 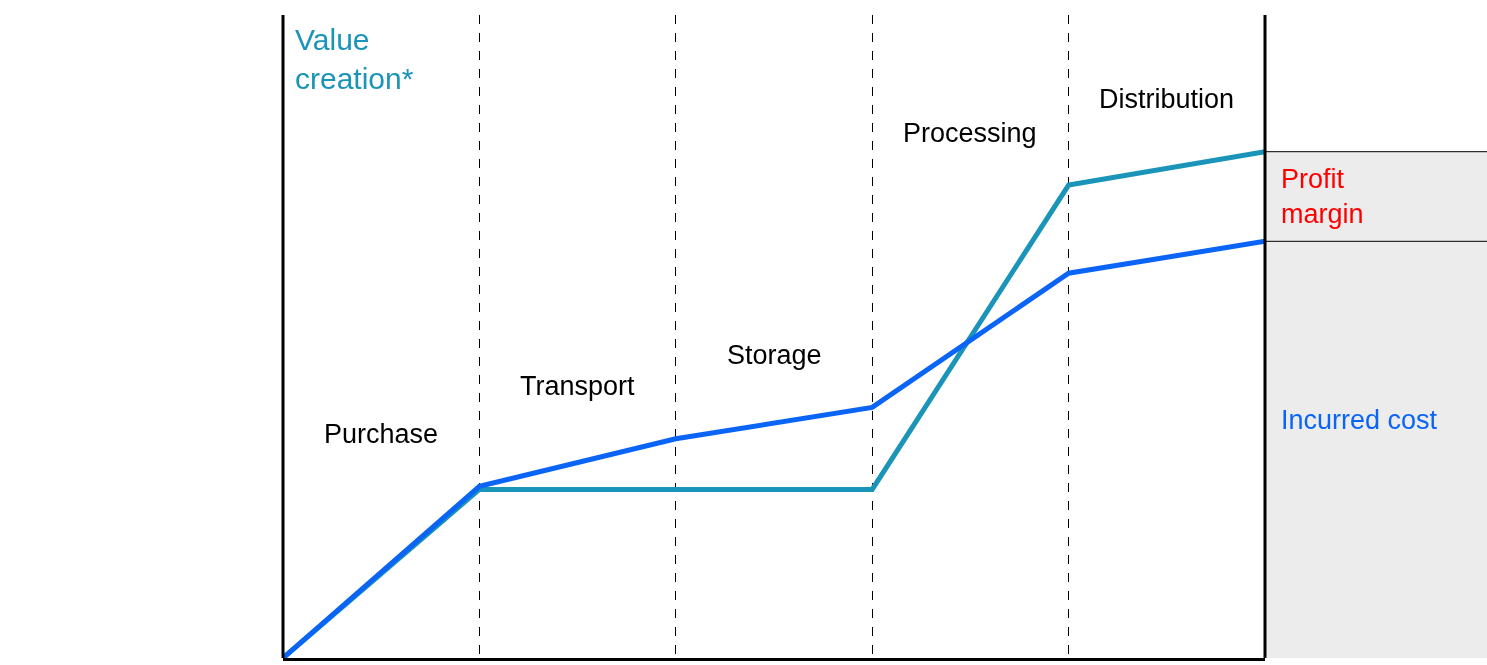 What do you see at coordinates (354, 59) in the screenshot?
I see `text: Value creation*` at bounding box center [354, 59].